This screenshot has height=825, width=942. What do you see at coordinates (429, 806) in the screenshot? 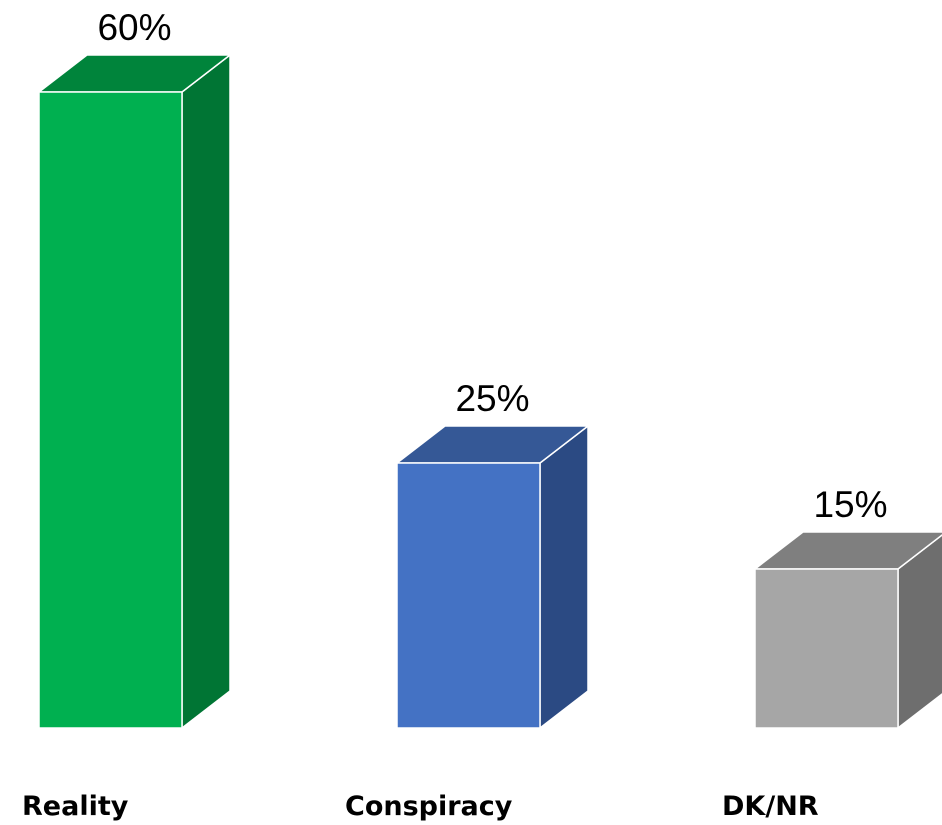
I see `category-label-conspiracy: Conspiracy` at bounding box center [429, 806].